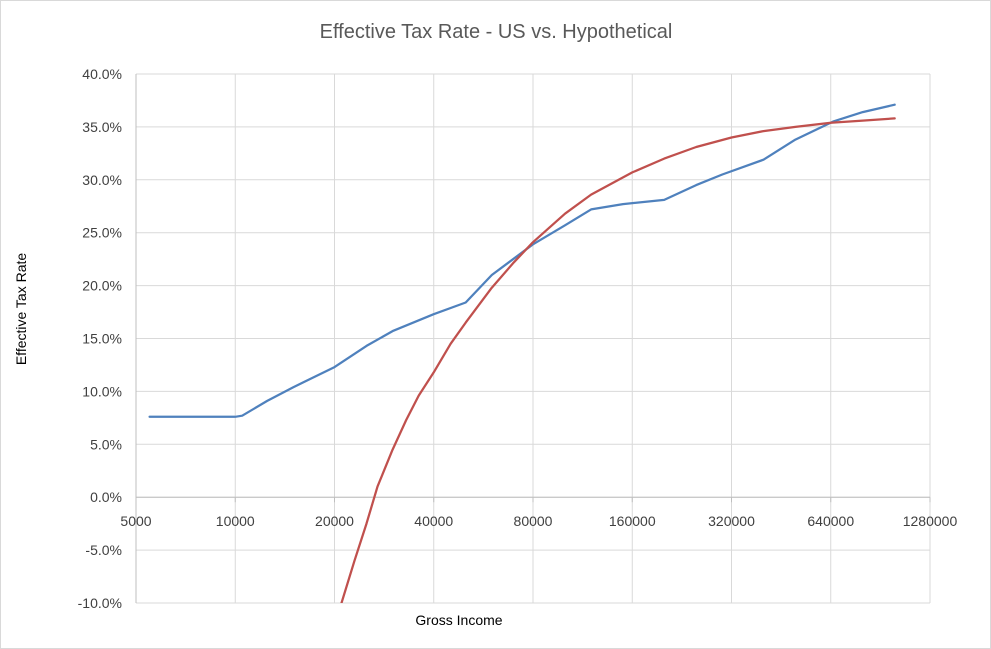  Describe the element at coordinates (930, 521) in the screenshot. I see `x-tick-label: 1280000` at that location.